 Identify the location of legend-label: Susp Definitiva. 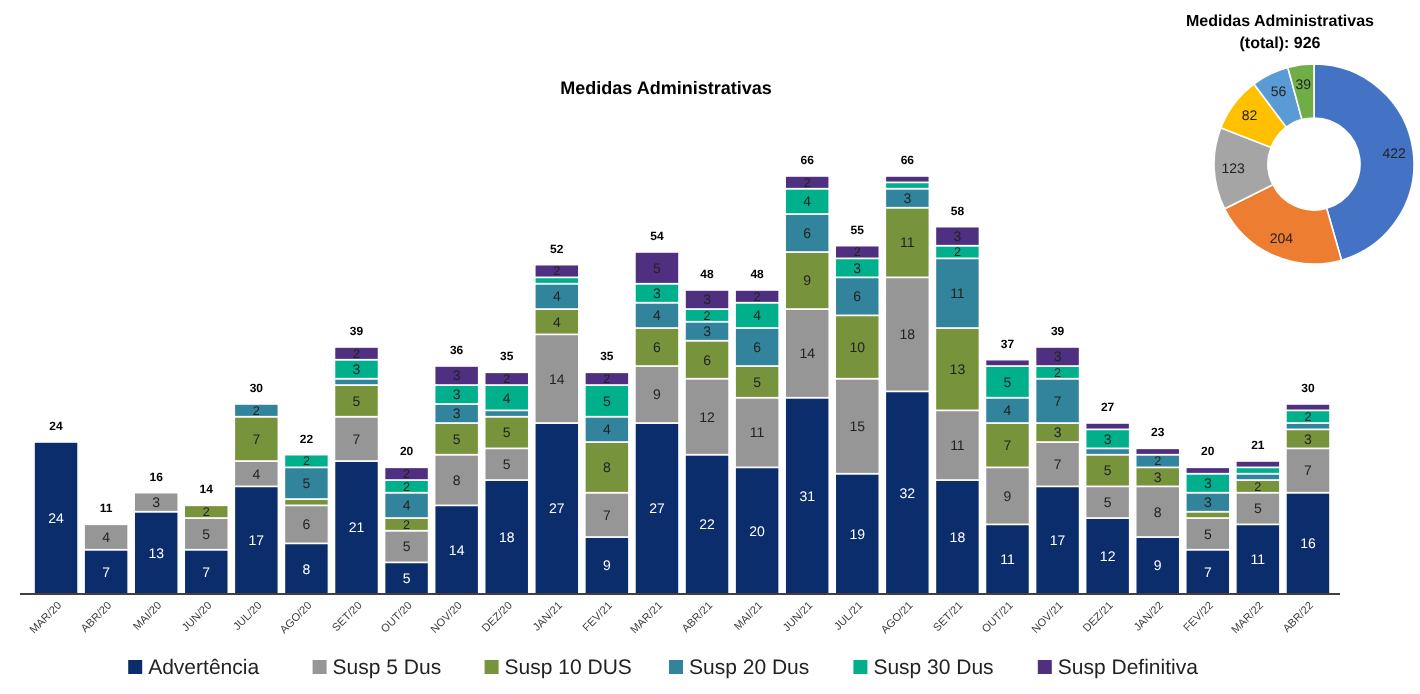
(1128, 668).